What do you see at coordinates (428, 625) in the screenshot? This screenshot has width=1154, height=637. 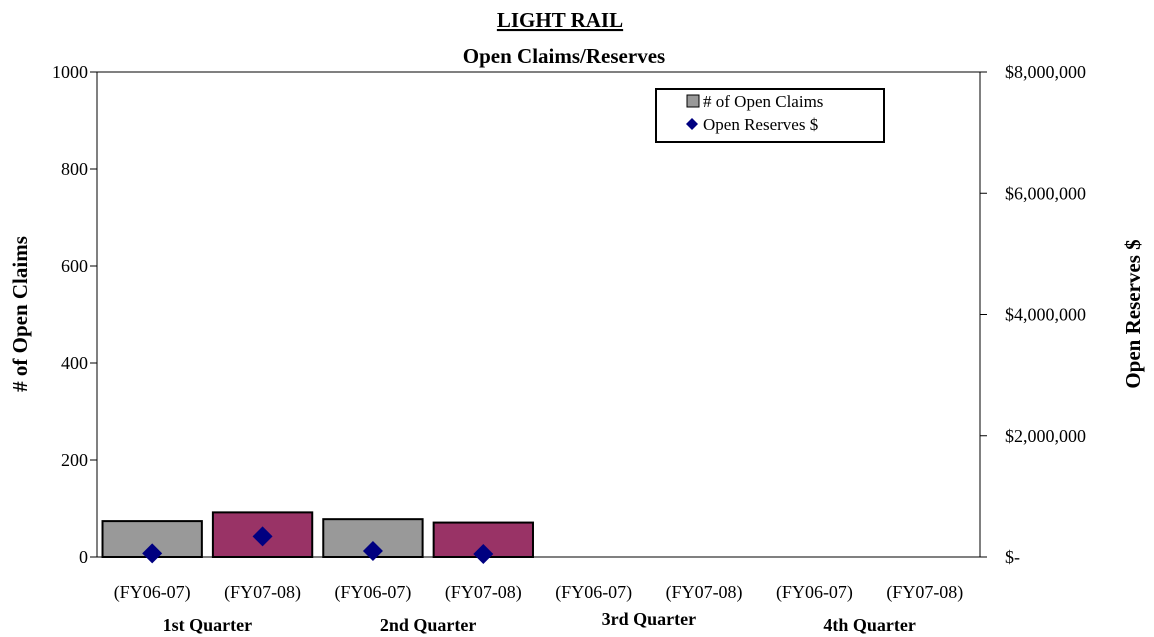 I see `group-label: 2nd Quarter` at bounding box center [428, 625].